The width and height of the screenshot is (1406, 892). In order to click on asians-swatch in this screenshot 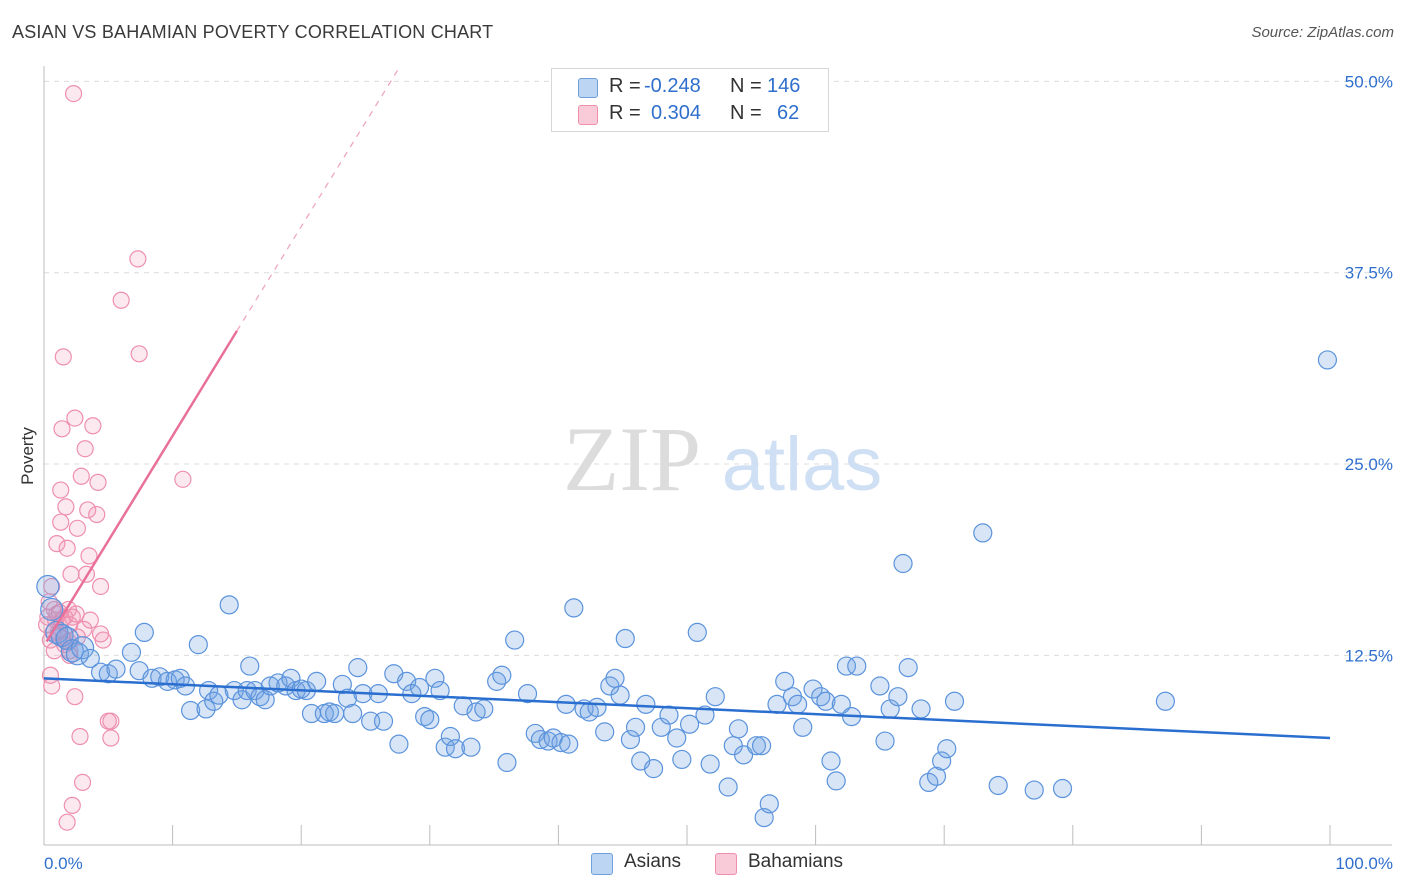, I will do `click(588, 88)`.